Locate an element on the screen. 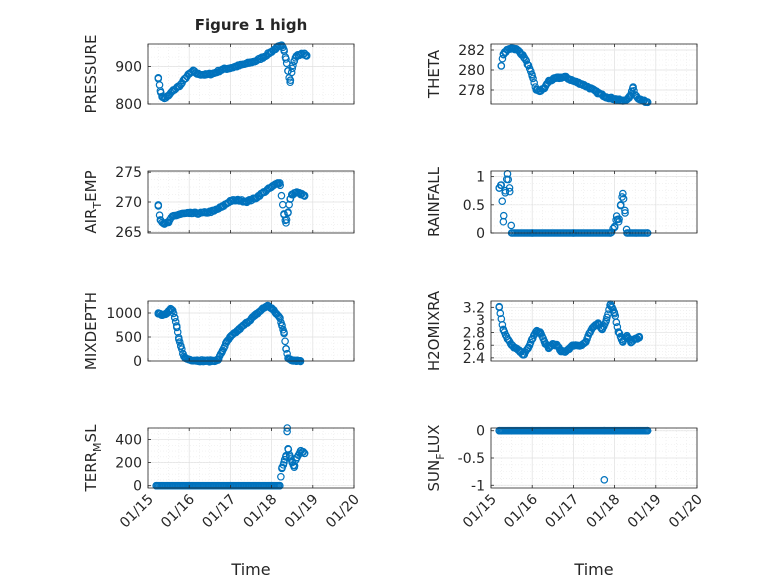 The height and width of the screenshot is (583, 778). h2omixra-panel-y-tick-label: 2.4 is located at coordinates (474, 359).